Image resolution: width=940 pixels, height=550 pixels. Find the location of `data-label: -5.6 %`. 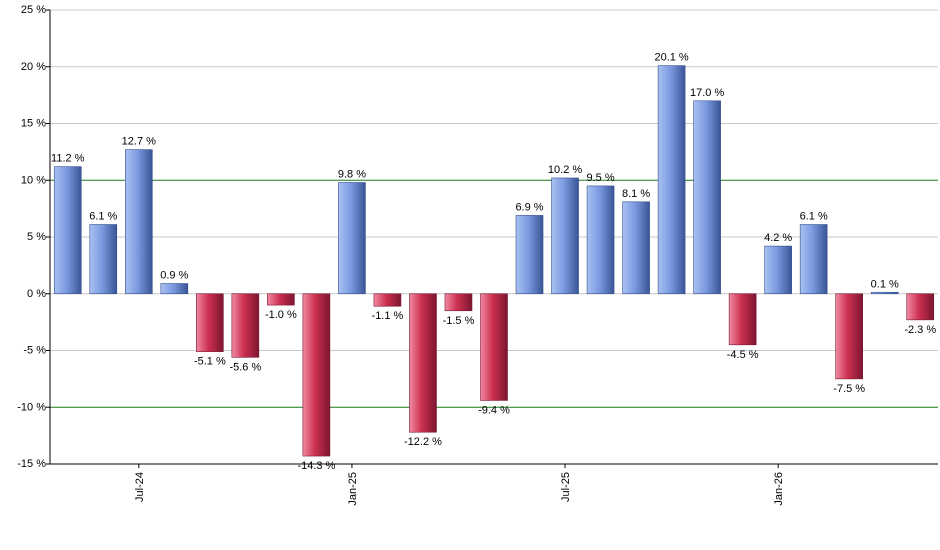

data-label: -5.6 % is located at coordinates (245, 367).